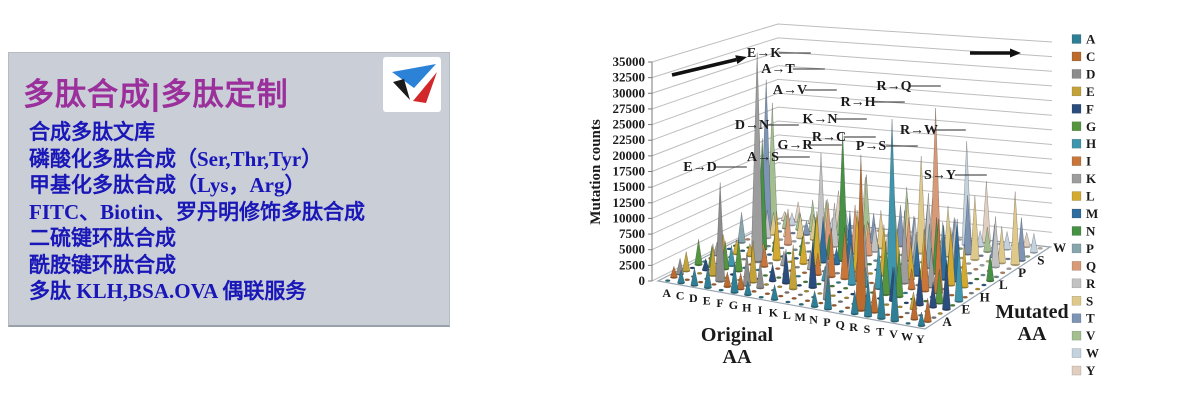 The height and width of the screenshot is (400, 1200). I want to click on y-tick-label: 0, so click(642, 280).